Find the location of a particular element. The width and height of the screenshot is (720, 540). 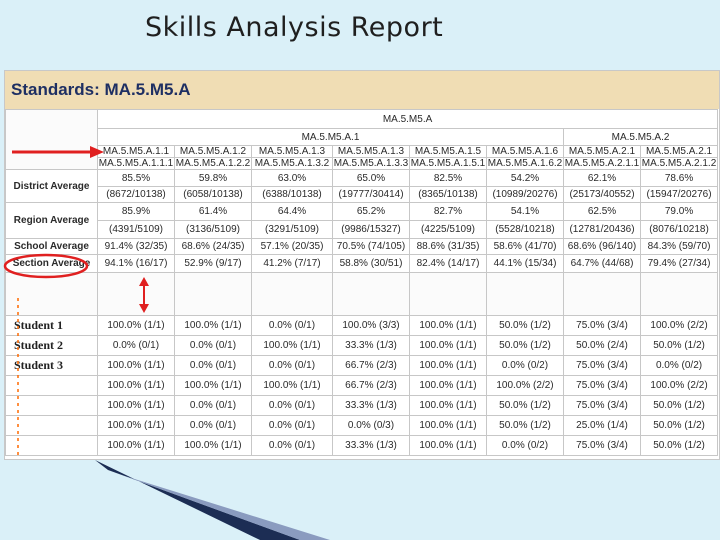

region-pct: 62.5% is located at coordinates (602, 211).